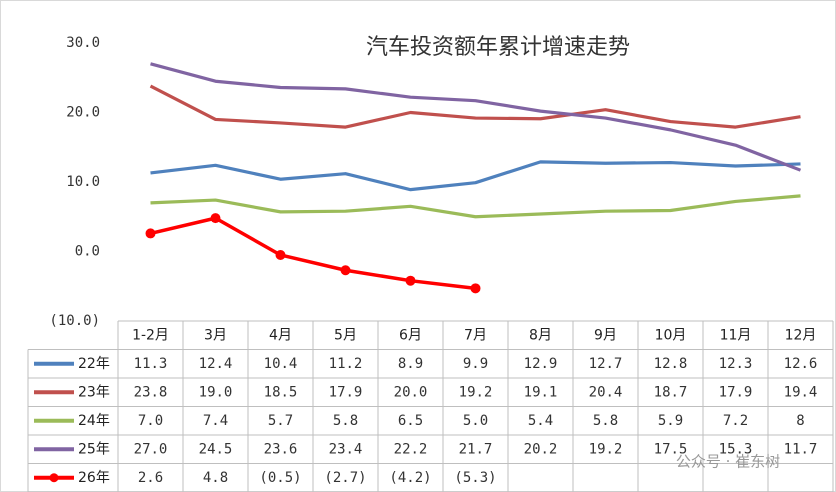 This screenshot has height=492, width=836. What do you see at coordinates (151, 364) in the screenshot?
I see `data-label: 11.3` at bounding box center [151, 364].